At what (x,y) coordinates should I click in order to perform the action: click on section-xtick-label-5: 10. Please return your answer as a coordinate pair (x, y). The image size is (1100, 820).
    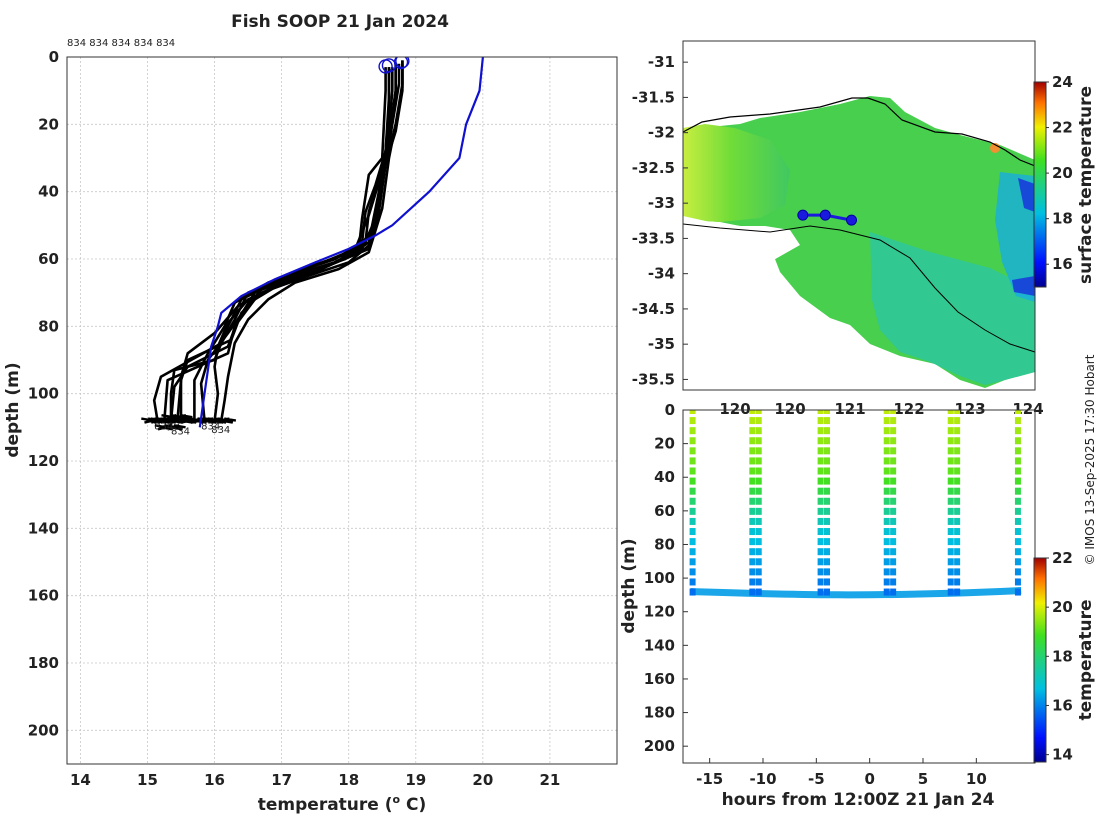
    Looking at the image, I should click on (976, 779).